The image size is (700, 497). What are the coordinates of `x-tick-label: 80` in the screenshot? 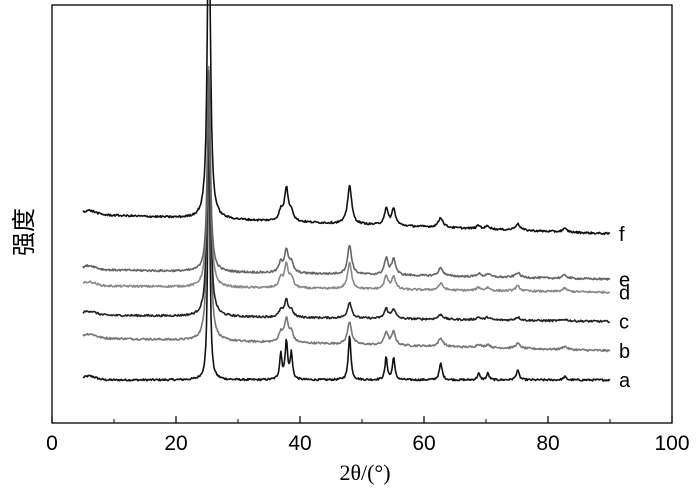 It's located at (547, 443).